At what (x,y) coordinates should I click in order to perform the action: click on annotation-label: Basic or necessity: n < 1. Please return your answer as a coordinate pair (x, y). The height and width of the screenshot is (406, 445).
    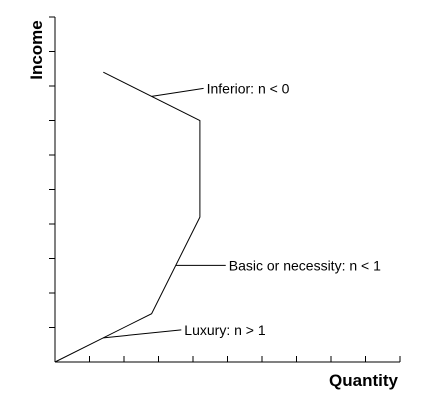
    Looking at the image, I should click on (305, 265).